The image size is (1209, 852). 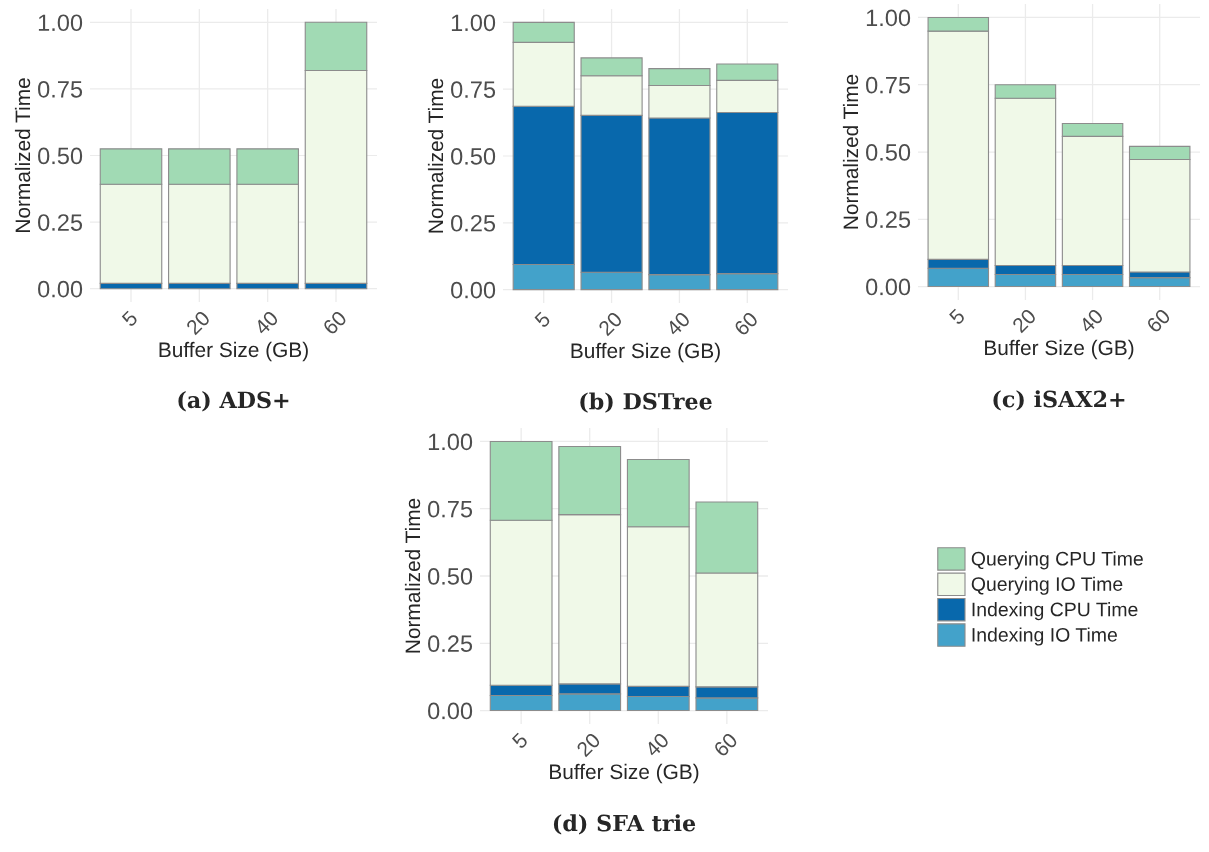 What do you see at coordinates (624, 824) in the screenshot?
I see `text: (d) SFA trie` at bounding box center [624, 824].